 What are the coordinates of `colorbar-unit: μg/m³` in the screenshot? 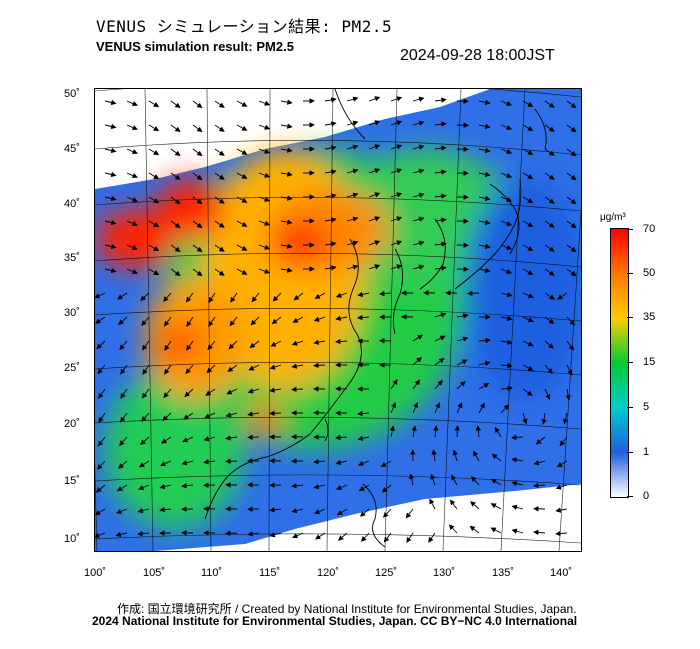 It's located at (613, 217).